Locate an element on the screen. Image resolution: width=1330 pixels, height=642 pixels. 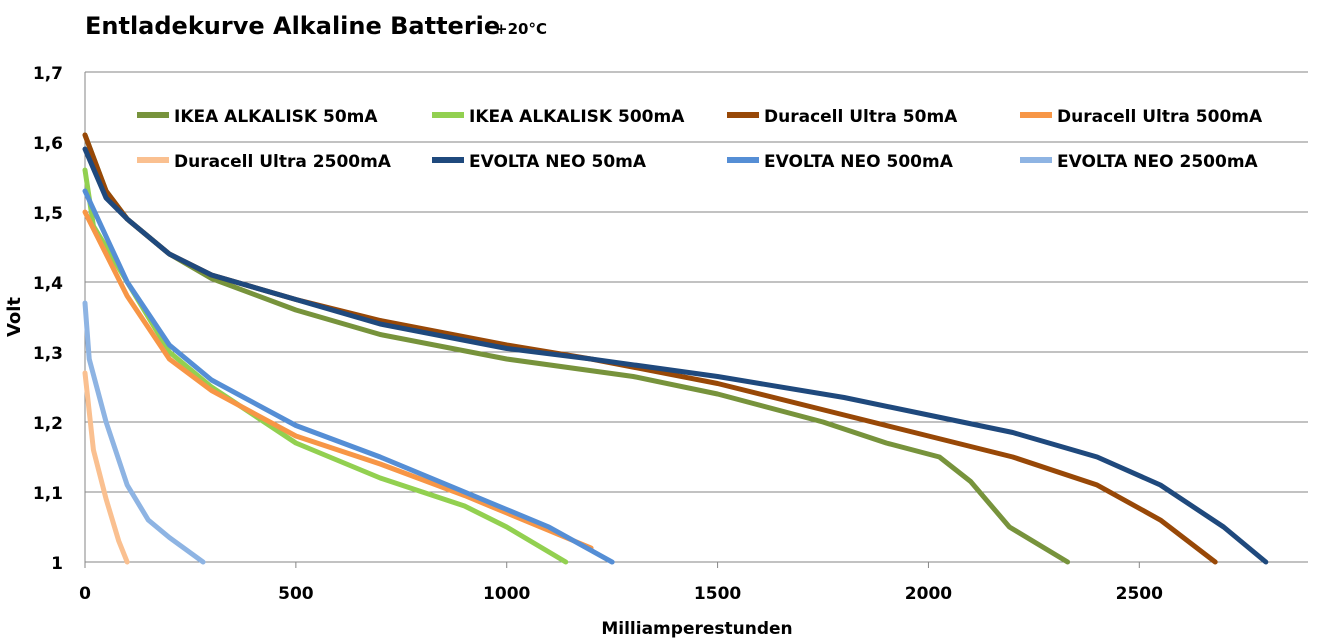
y-tick-label: 1,1 is located at coordinates (48, 494).